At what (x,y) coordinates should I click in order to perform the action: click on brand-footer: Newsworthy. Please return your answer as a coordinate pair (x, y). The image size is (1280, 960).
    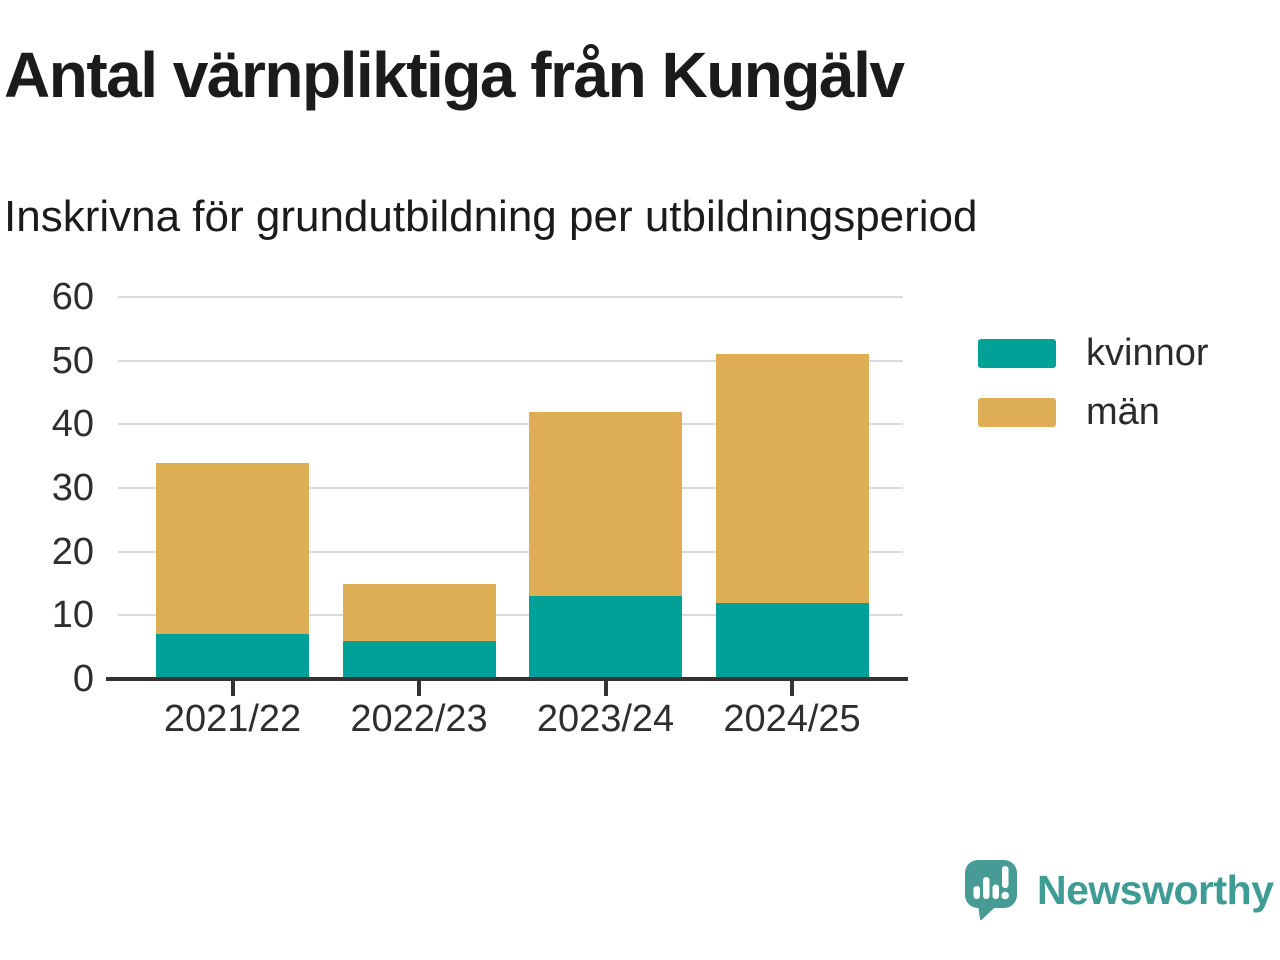
    Looking at the image, I should click on (1118, 890).